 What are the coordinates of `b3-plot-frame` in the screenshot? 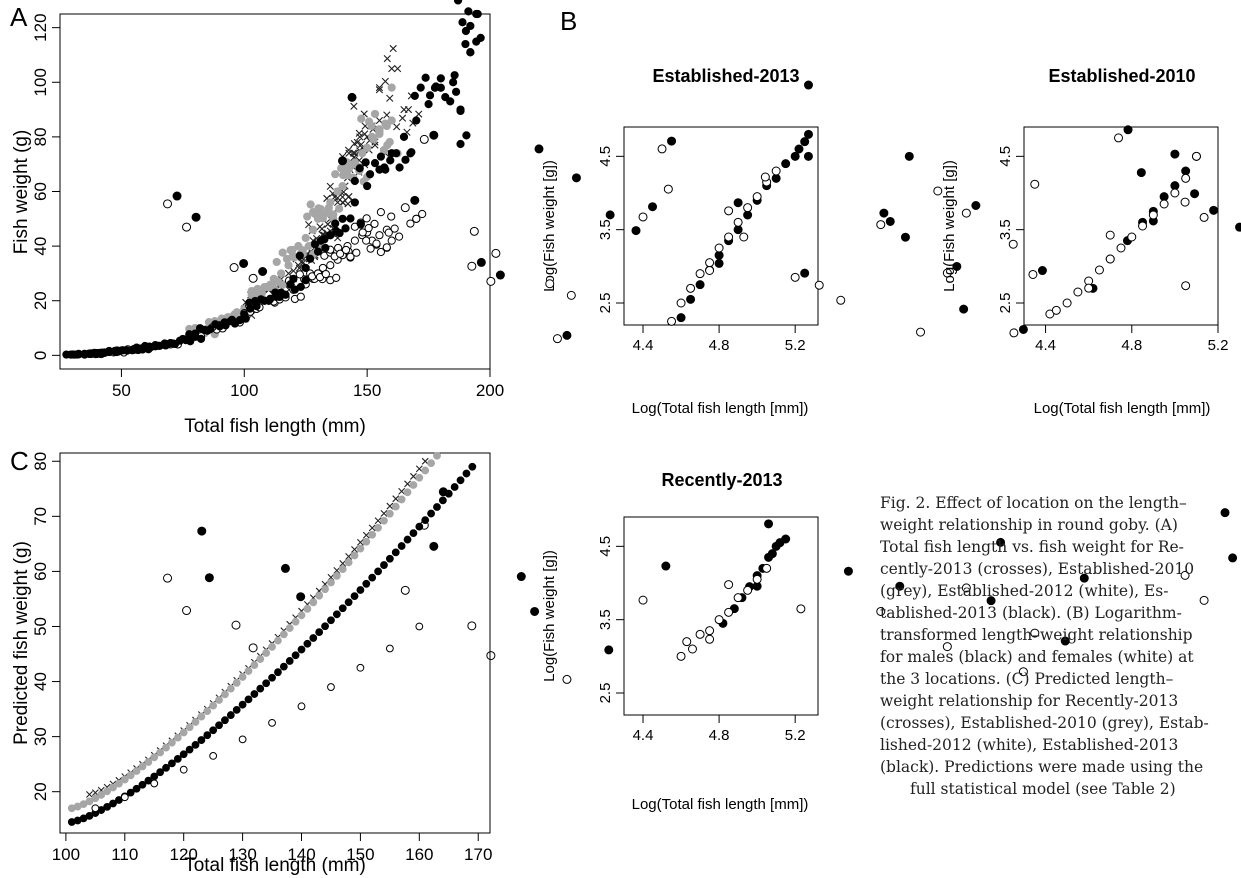 It's located at (721, 616).